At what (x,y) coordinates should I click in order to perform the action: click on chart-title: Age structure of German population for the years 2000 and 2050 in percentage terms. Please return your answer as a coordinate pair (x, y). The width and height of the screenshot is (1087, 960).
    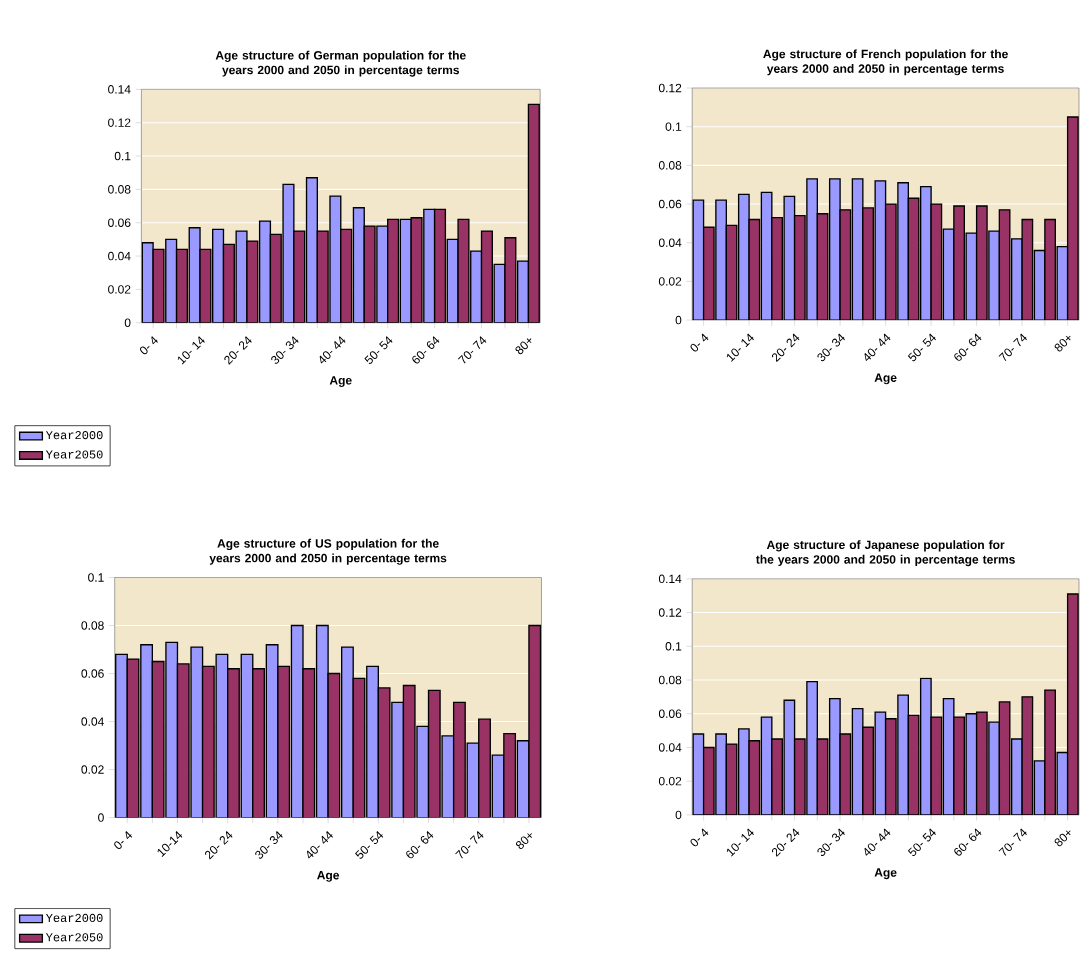
    Looking at the image, I should click on (340, 63).